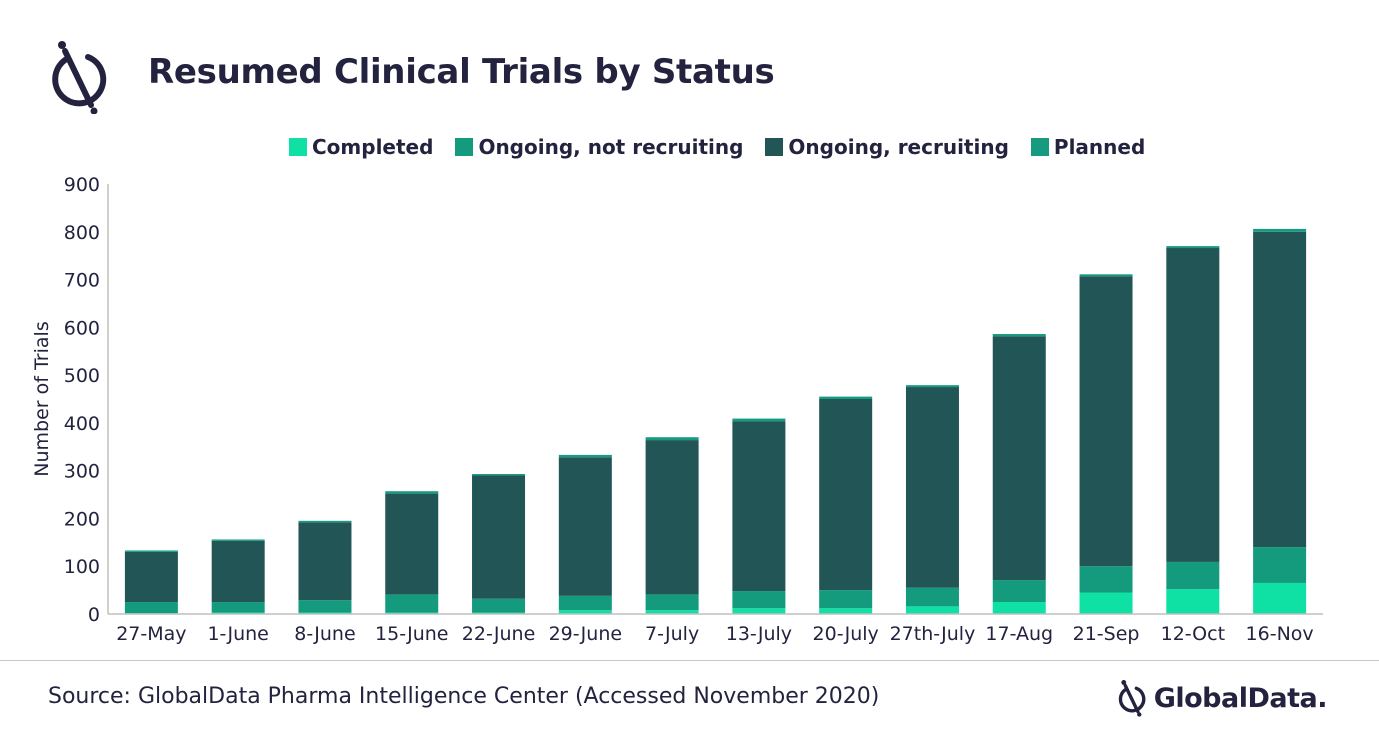 Image resolution: width=1379 pixels, height=739 pixels. What do you see at coordinates (238, 571) in the screenshot?
I see `bar-ongoing-recruiting-1-june` at bounding box center [238, 571].